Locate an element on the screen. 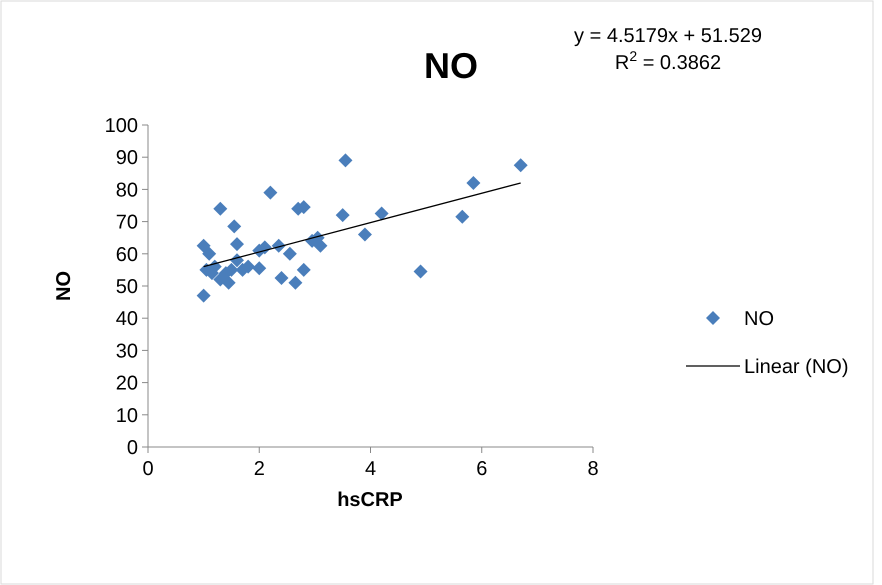  y-tick-label: 80 is located at coordinates (127, 190).